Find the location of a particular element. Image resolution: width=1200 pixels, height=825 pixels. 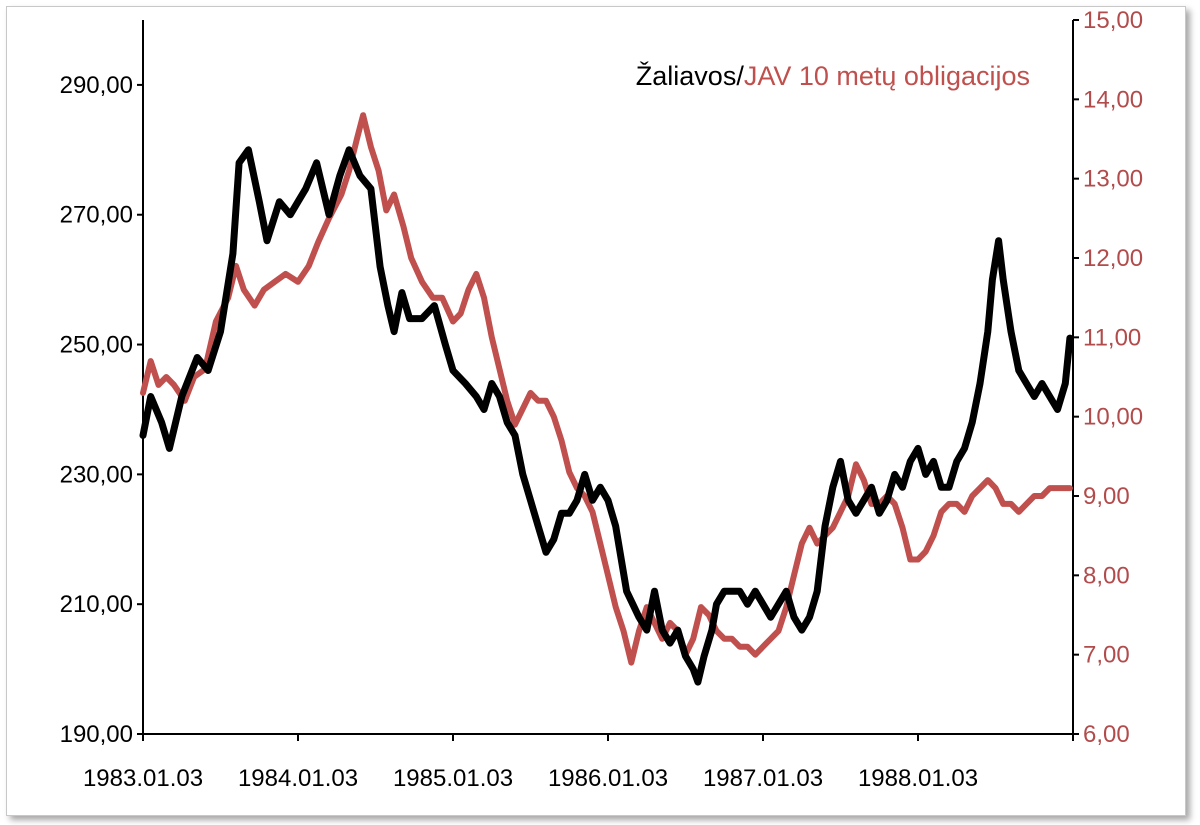

x-tick-label: 1983.01.03 is located at coordinates (143, 778).